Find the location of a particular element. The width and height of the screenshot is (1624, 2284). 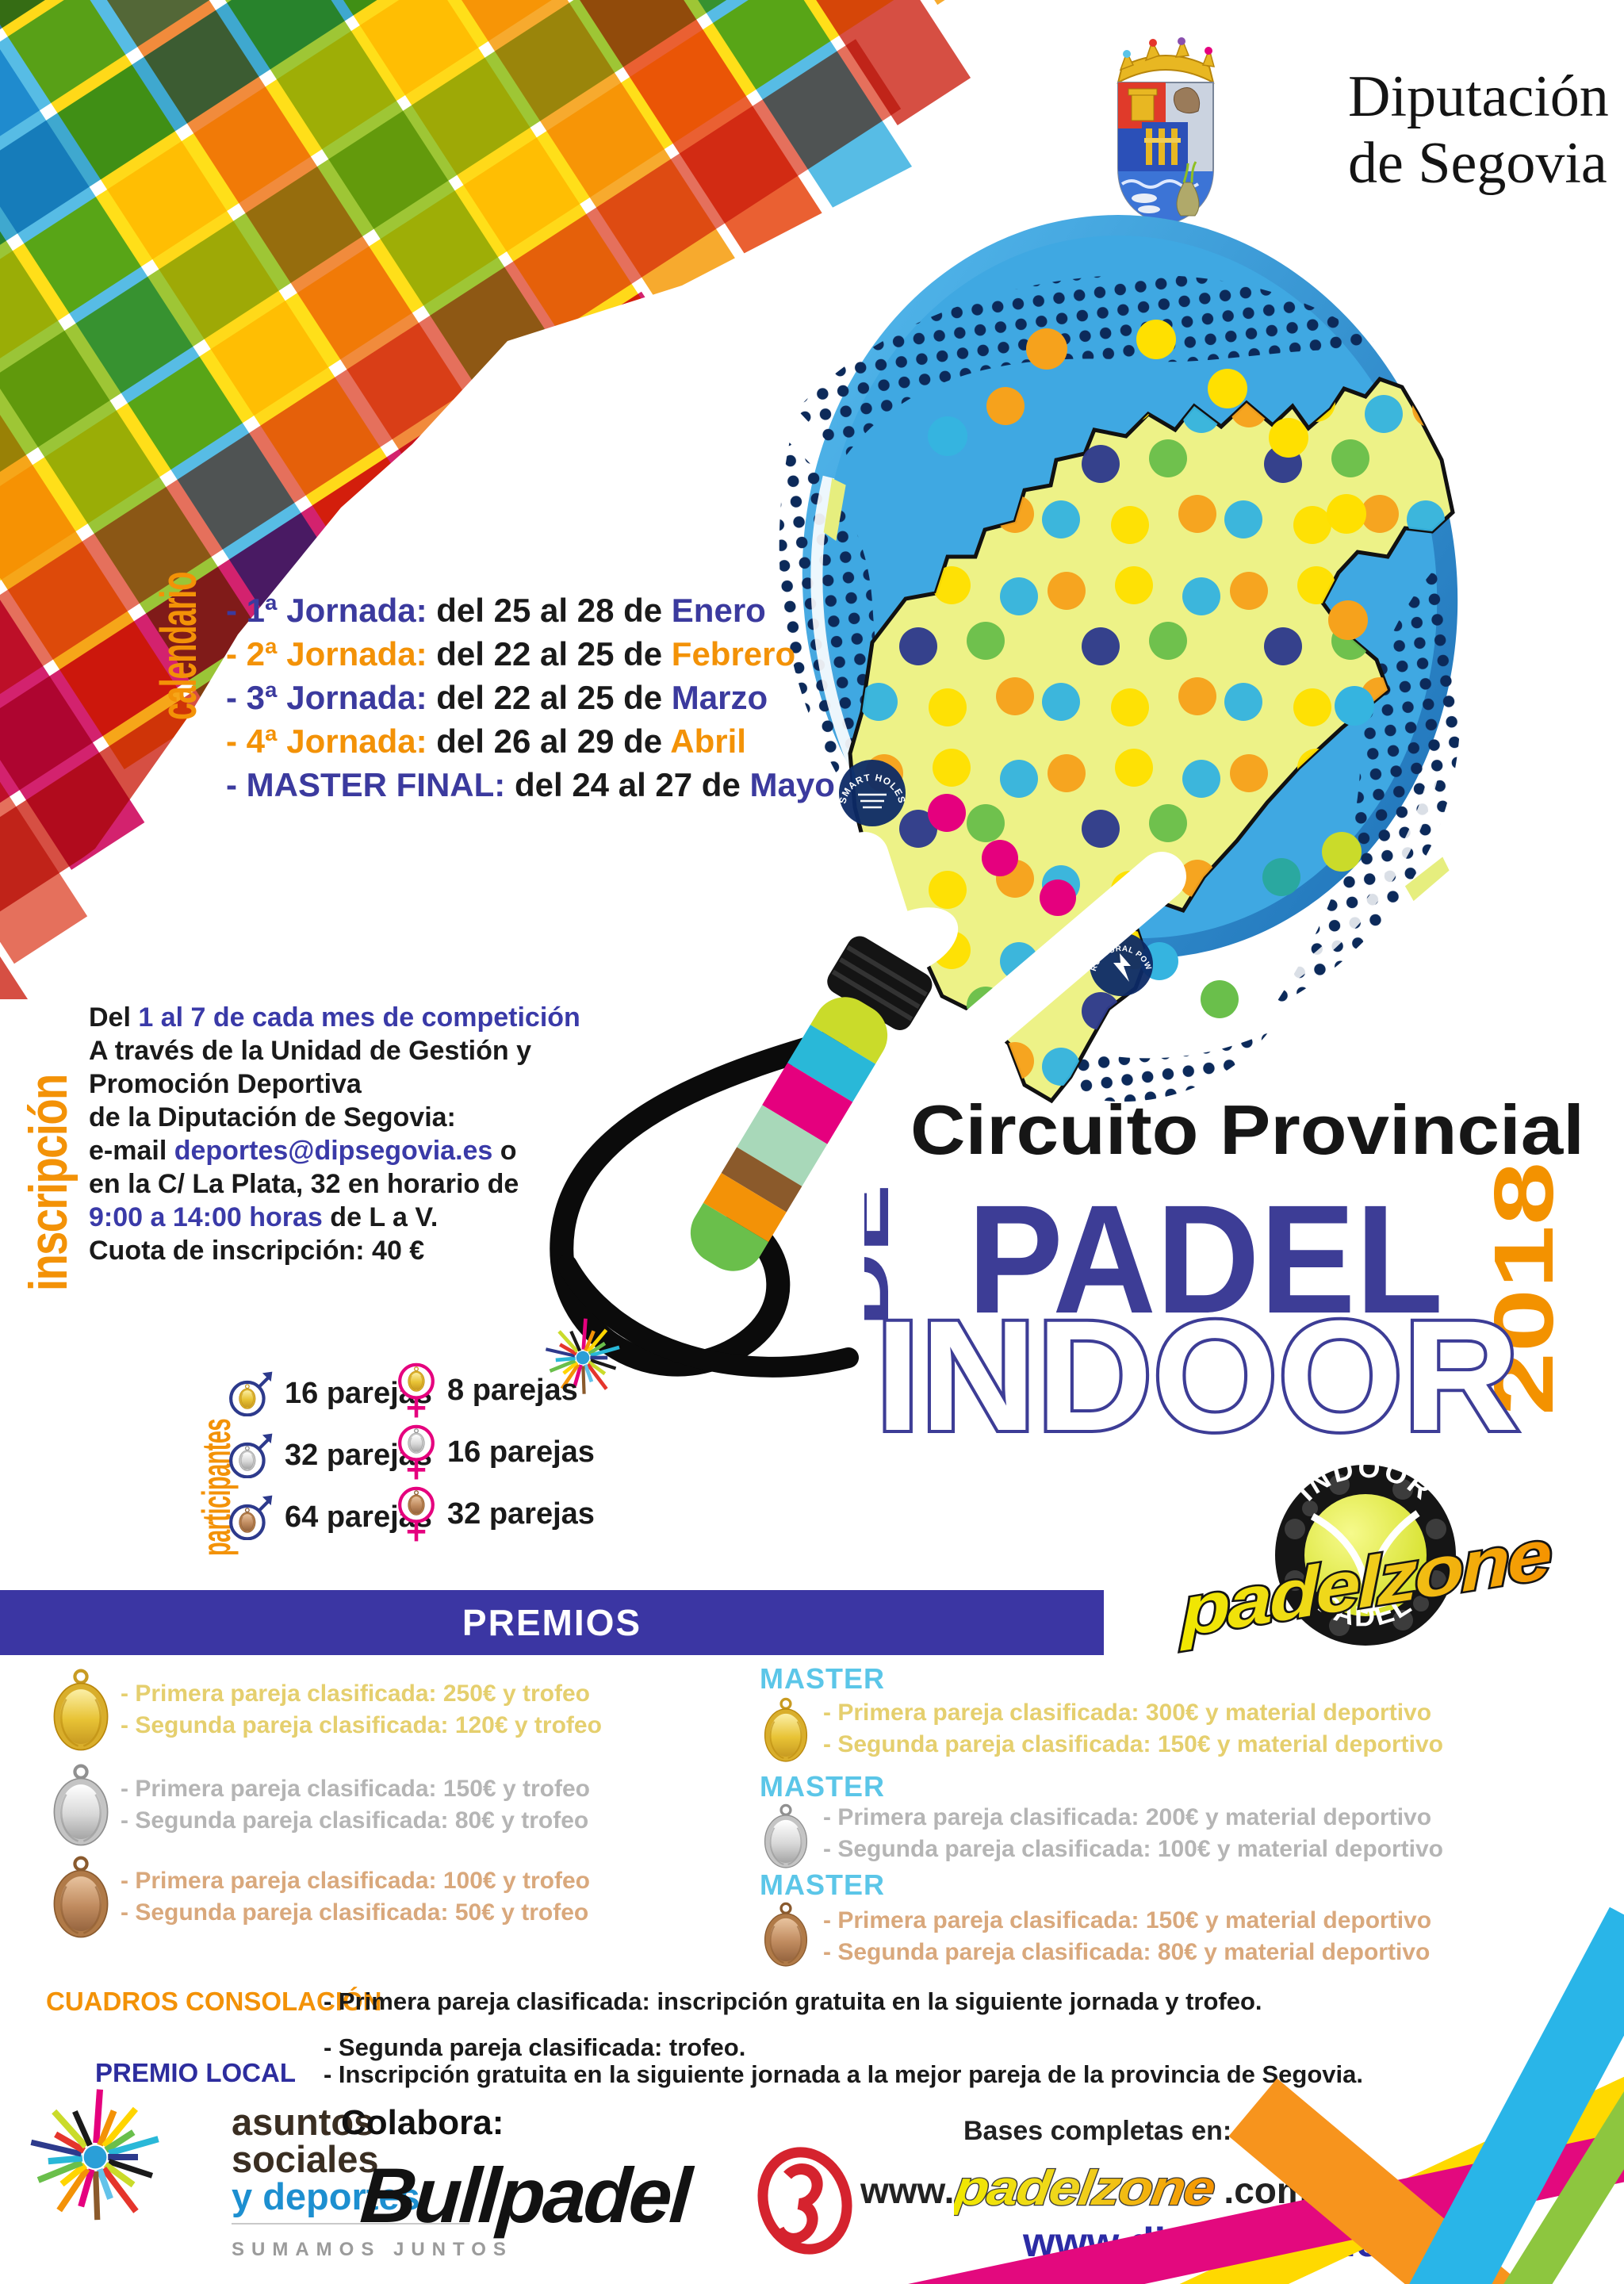

participants-women-row: 8 parejas is located at coordinates (487, 1390).